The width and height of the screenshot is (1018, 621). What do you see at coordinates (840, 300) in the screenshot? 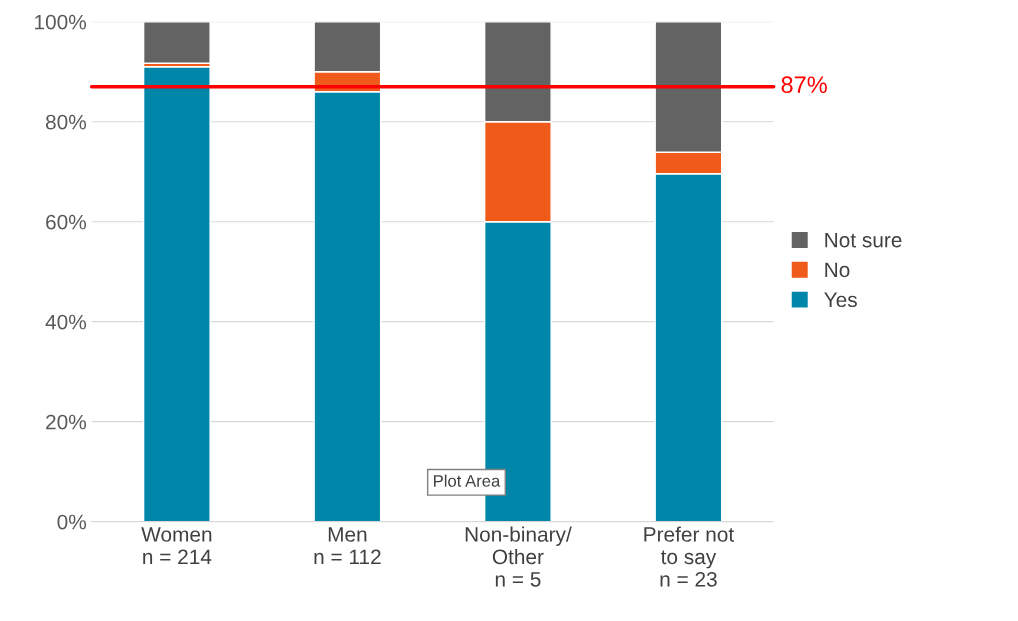
I see `legend-label: Yes` at bounding box center [840, 300].